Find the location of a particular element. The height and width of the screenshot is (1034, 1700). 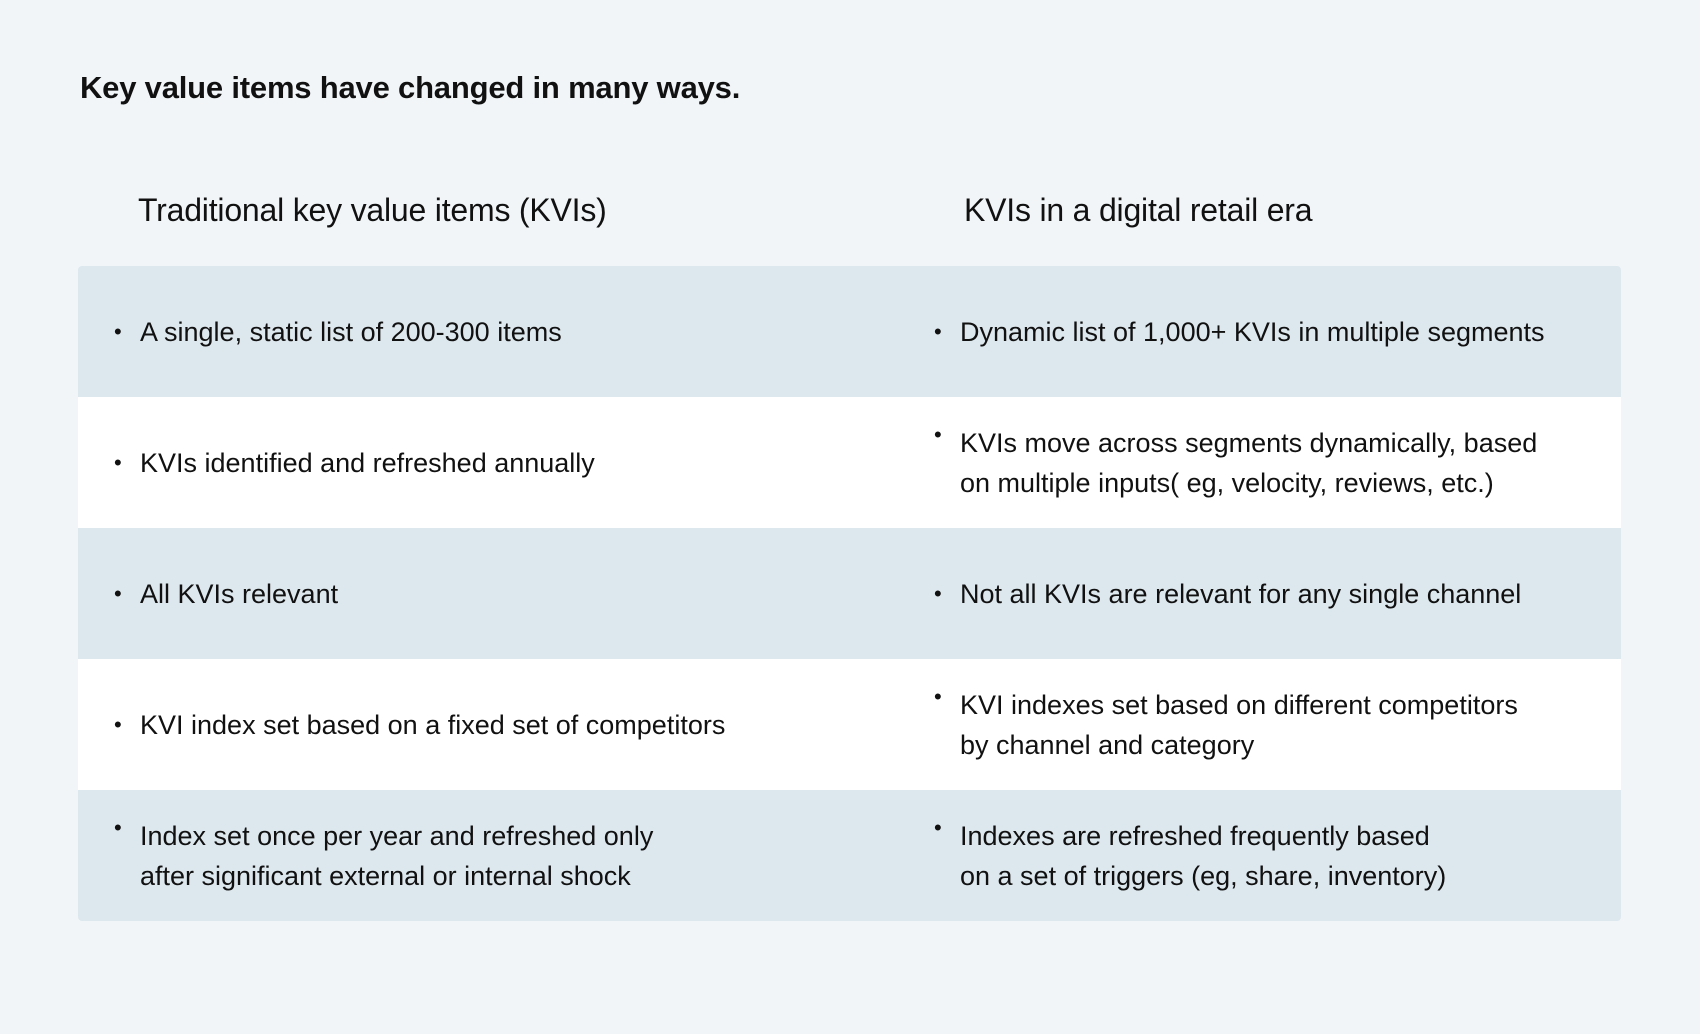

traditional-cell: • A single, static list of 200-300 items is located at coordinates (488, 331).